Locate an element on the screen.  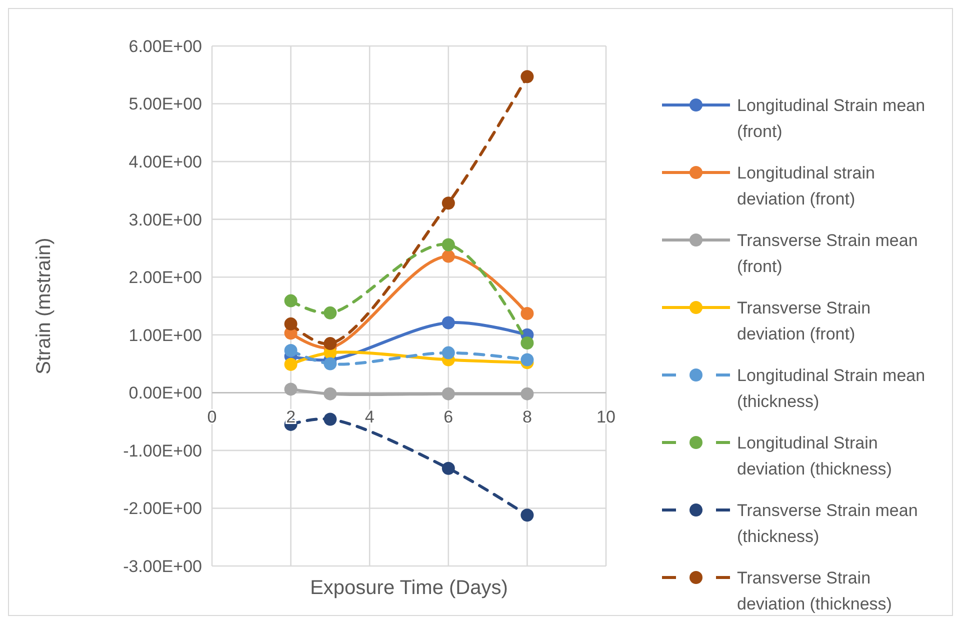
legend-label: Longitudinal Strain mean (thickness) is located at coordinates (831, 388).